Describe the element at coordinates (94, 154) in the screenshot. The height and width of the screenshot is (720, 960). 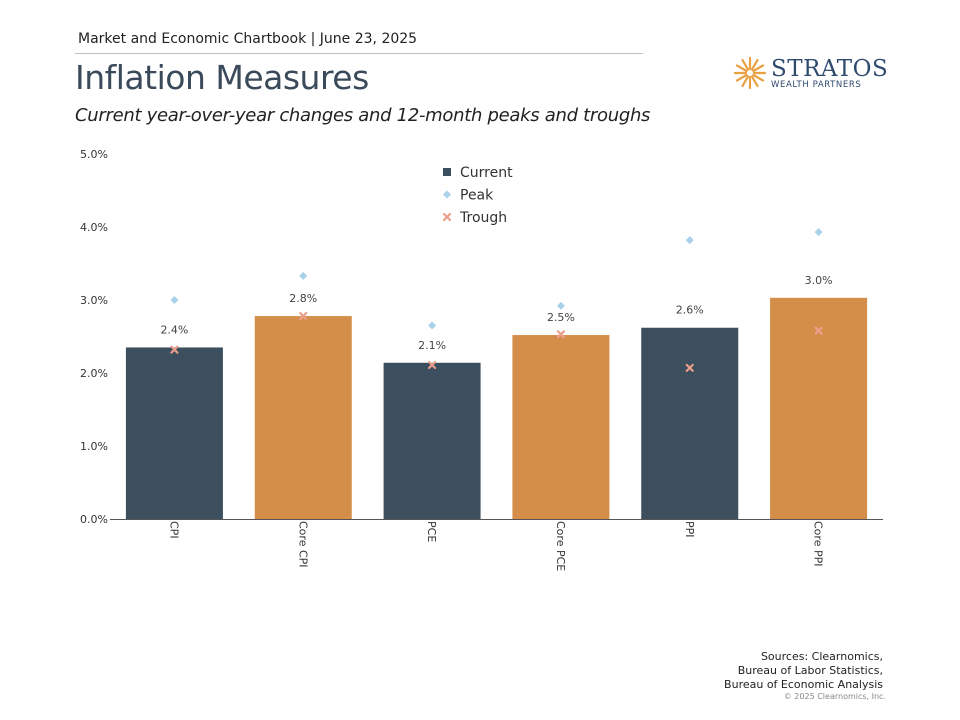
I see `y-tick-label: 5.0%` at that location.